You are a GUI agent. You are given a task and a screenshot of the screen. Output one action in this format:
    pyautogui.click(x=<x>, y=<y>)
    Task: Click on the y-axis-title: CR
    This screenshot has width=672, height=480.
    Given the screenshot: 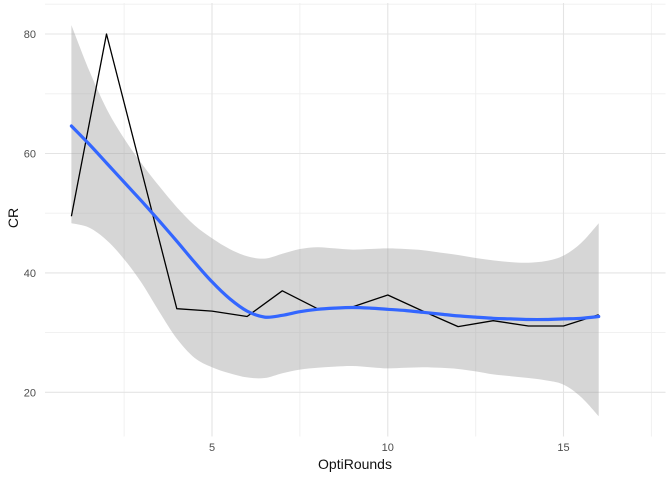 What is the action you would take?
    pyautogui.click(x=13, y=218)
    